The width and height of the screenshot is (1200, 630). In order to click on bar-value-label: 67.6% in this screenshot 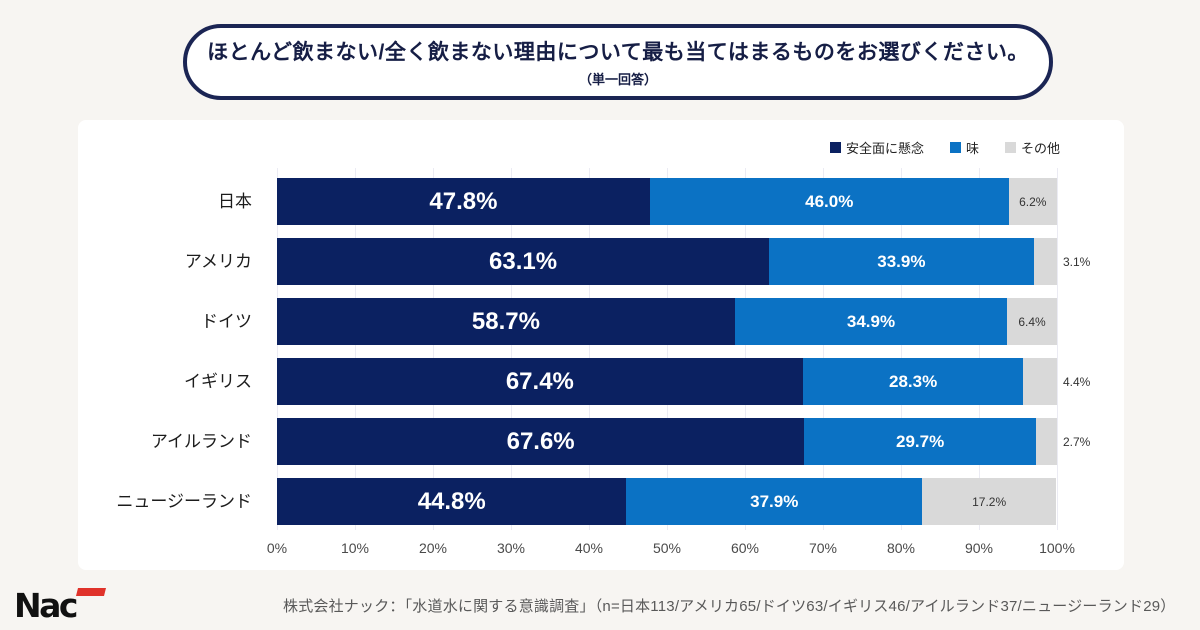, I will do `click(540, 441)`.